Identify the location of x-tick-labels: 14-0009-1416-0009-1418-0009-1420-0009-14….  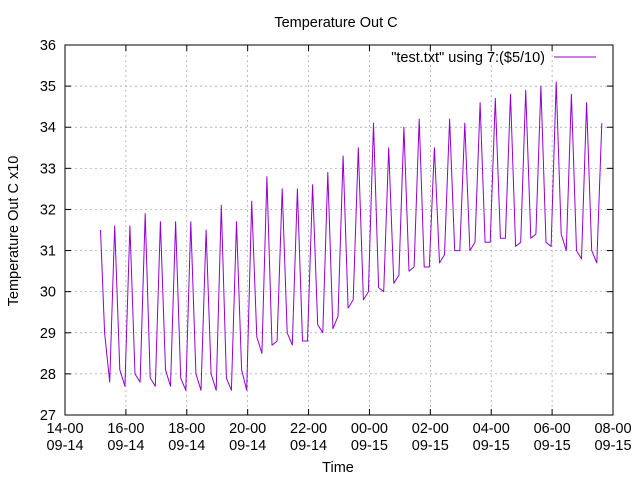
(338, 437).